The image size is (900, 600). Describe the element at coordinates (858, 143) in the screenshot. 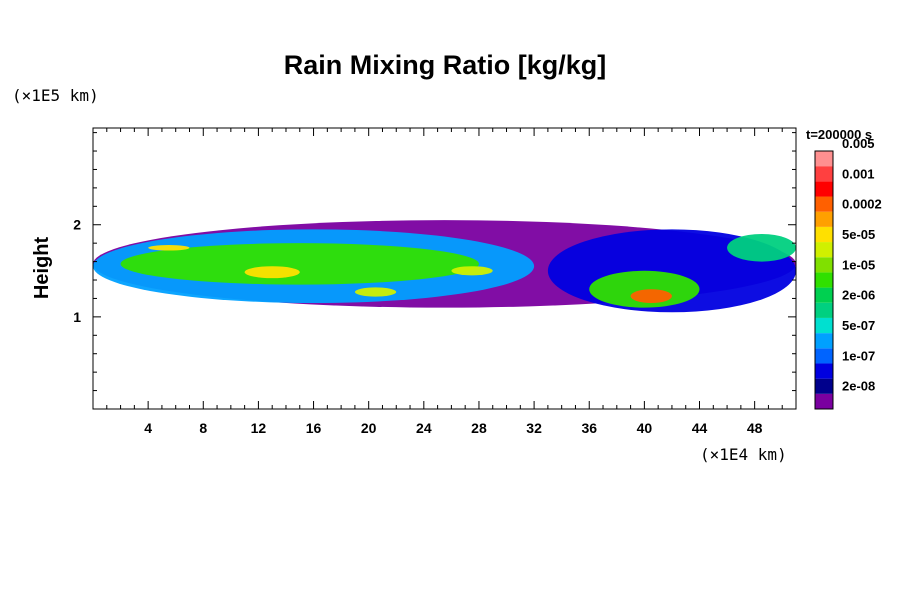

I see `colorbar-label: 0.005` at that location.